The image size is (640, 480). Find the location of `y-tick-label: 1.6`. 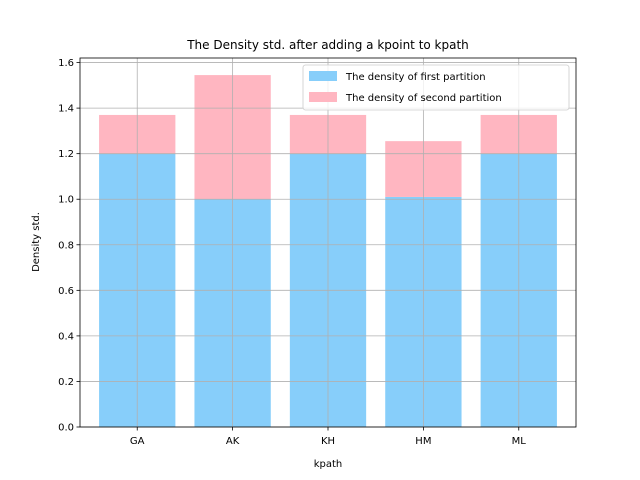

y-tick-label: 1.6 is located at coordinates (66, 63).